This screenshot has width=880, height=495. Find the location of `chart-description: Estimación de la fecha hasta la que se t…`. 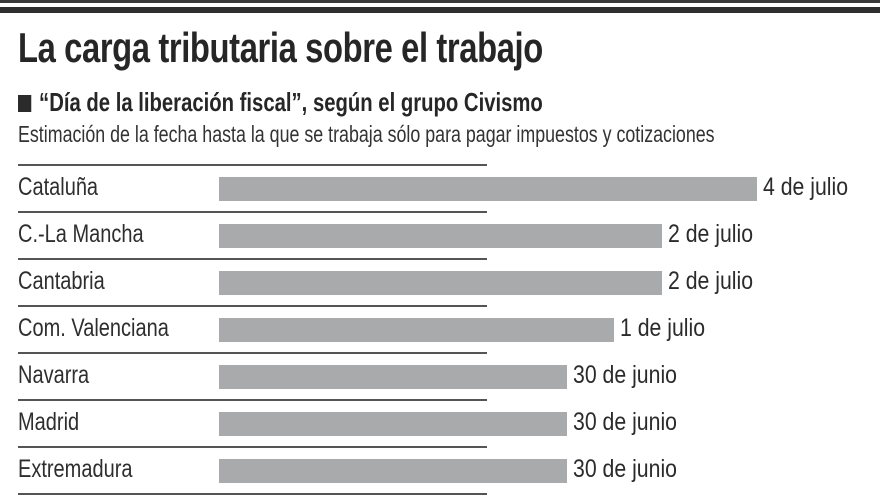

chart-description: Estimación de la fecha hasta la que se t… is located at coordinates (366, 134).